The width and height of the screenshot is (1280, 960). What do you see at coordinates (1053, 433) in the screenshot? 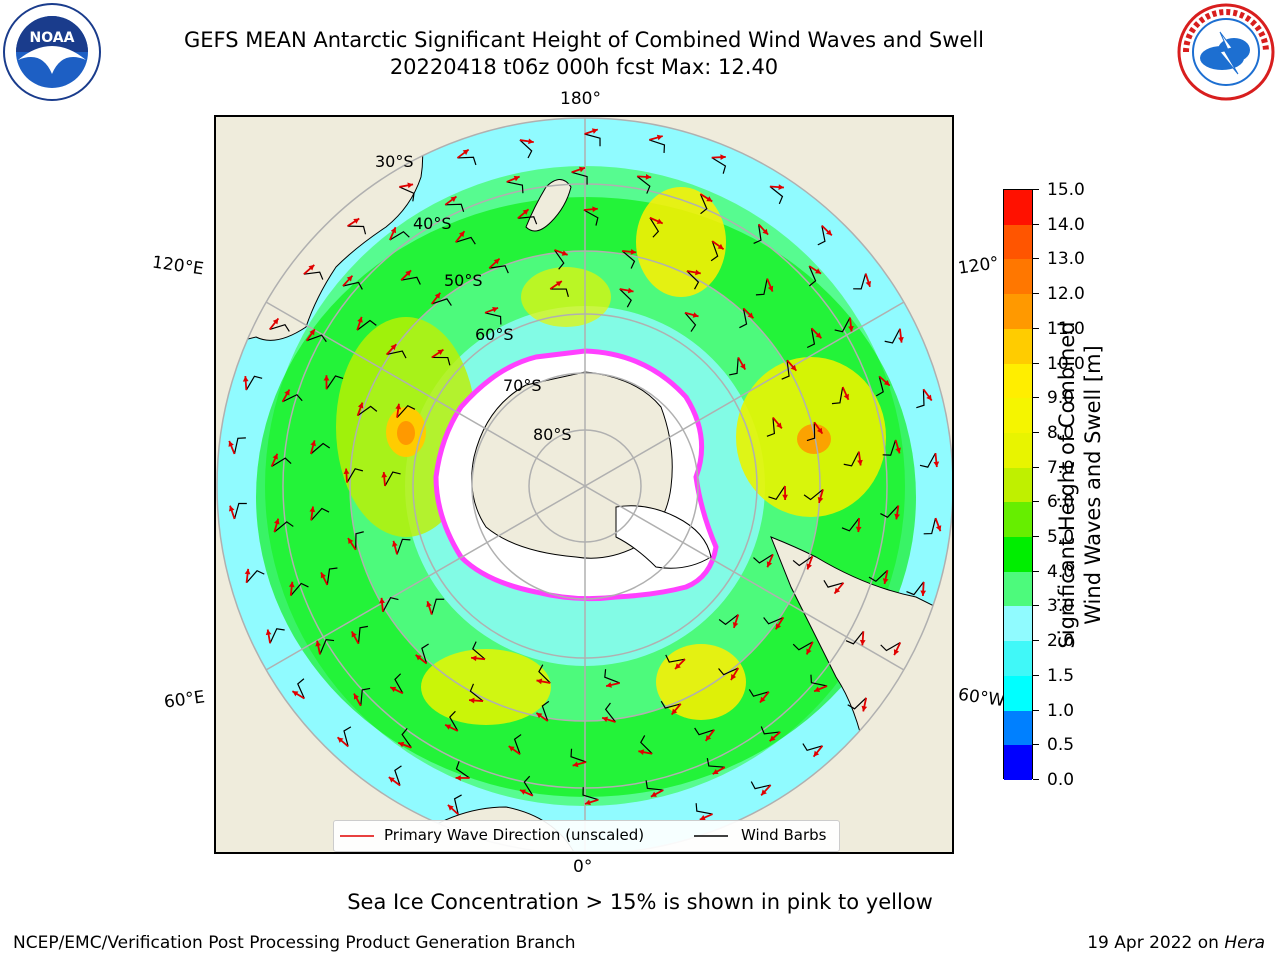
I see `colorbar-tick: 8.0` at bounding box center [1053, 433].